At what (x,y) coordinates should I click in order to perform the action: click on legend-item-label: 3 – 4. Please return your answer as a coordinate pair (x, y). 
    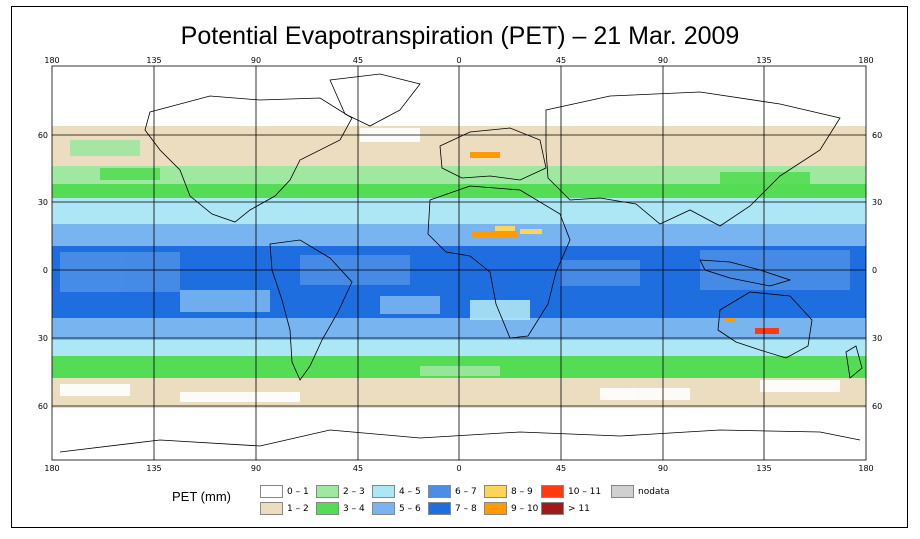
    Looking at the image, I should click on (354, 509).